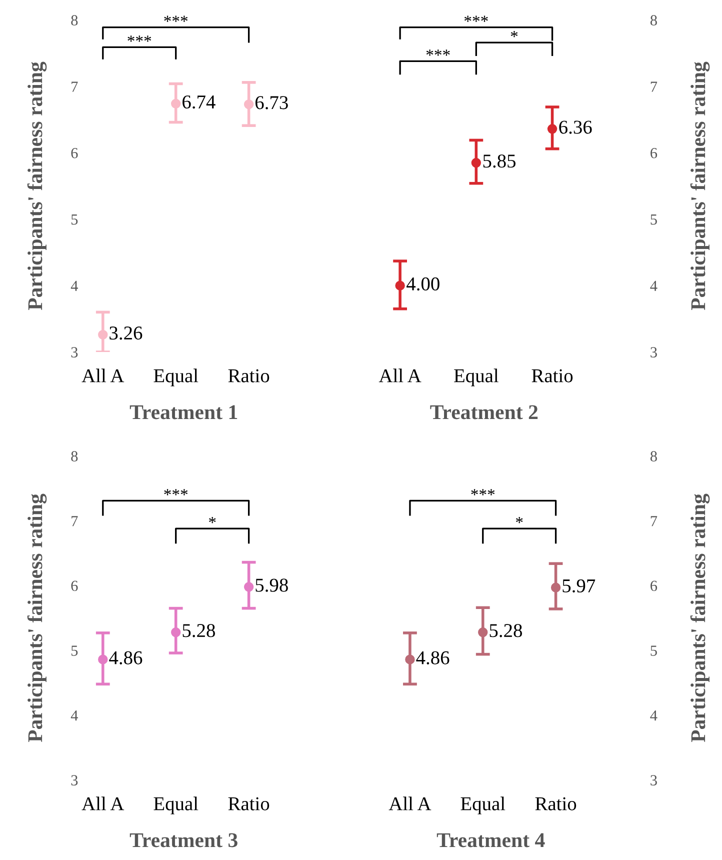 Image resolution: width=722 pixels, height=860 pixels. Describe the element at coordinates (484, 412) in the screenshot. I see `x-axis-title: Treatment 2` at that location.